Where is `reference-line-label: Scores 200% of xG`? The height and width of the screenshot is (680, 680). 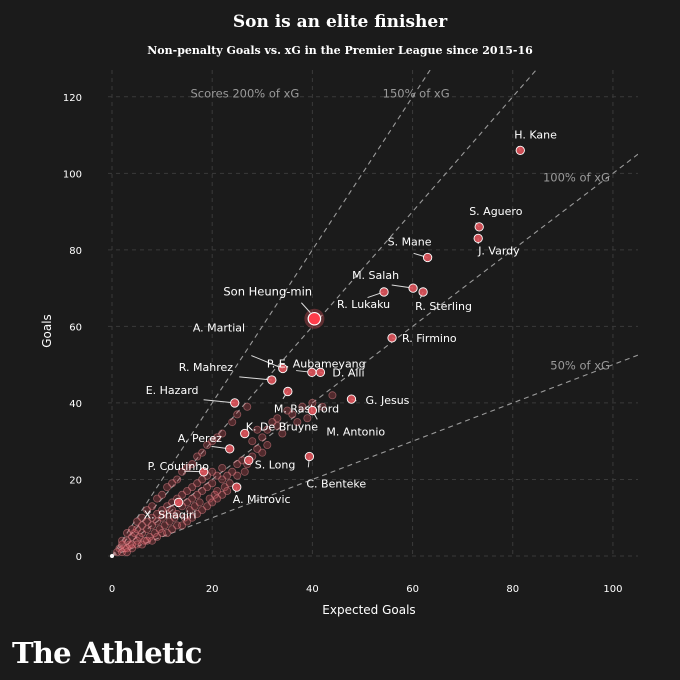
reference-line-label: Scores 200% of xG is located at coordinates (244, 94).